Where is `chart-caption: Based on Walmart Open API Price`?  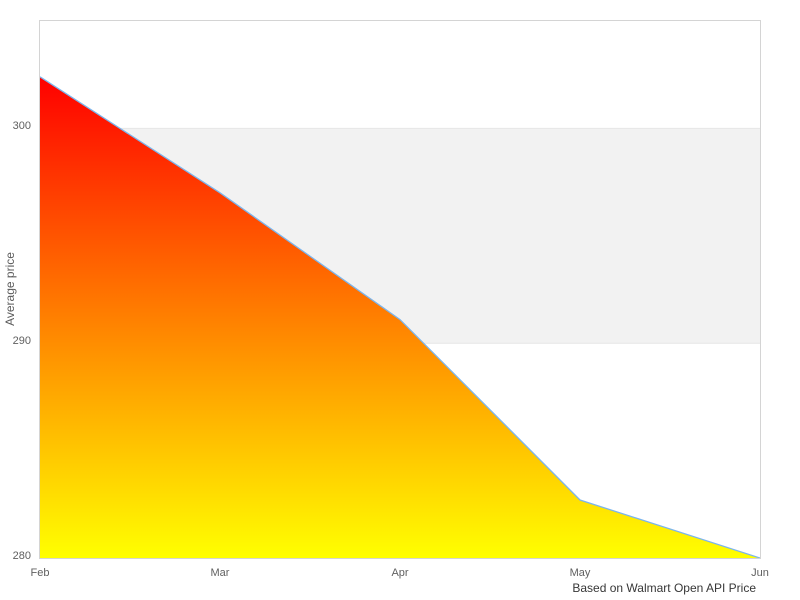
chart-caption: Based on Walmart Open API Price is located at coordinates (664, 588).